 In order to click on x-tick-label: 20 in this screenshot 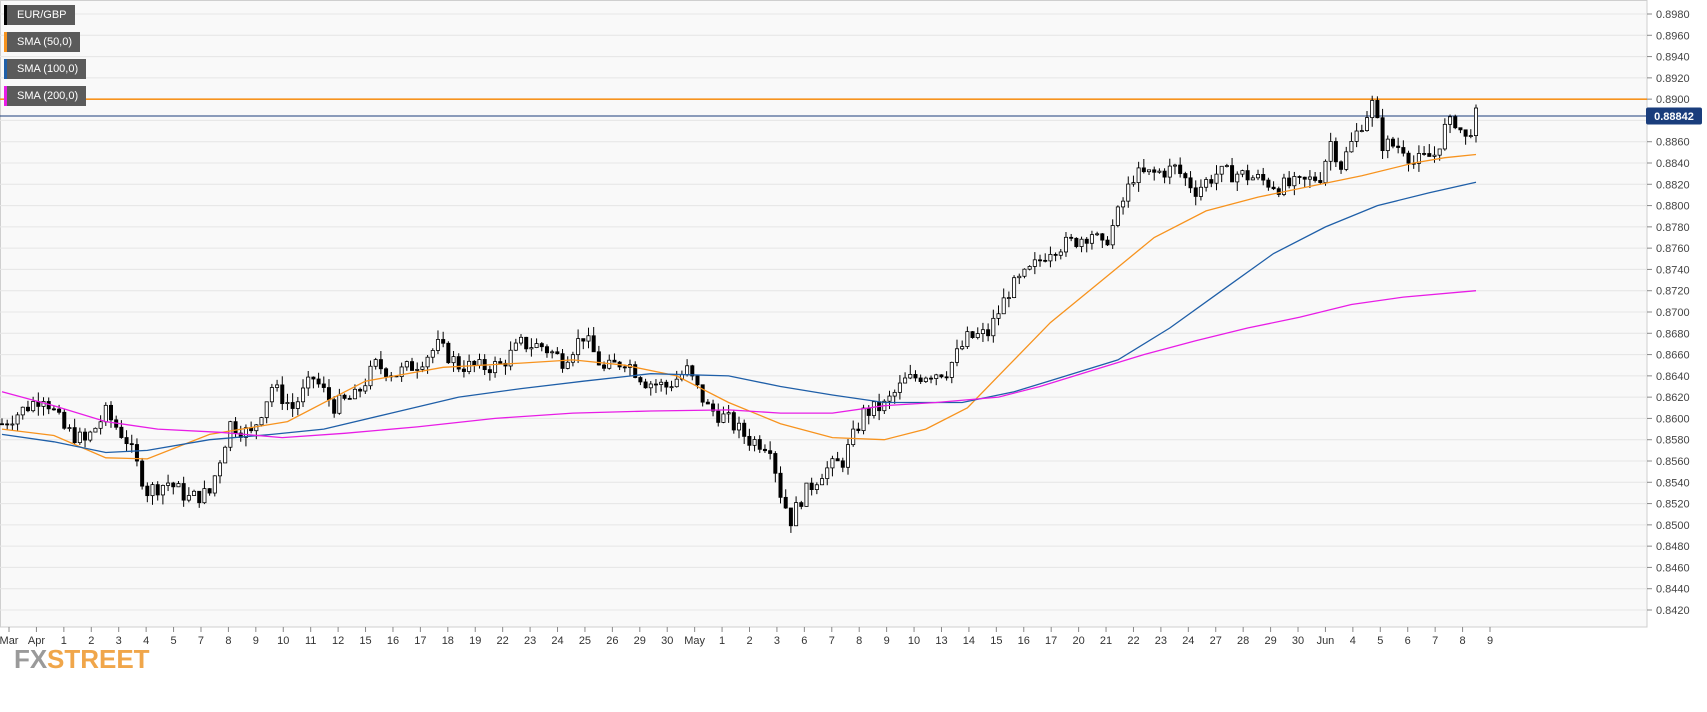, I will do `click(1078, 641)`.